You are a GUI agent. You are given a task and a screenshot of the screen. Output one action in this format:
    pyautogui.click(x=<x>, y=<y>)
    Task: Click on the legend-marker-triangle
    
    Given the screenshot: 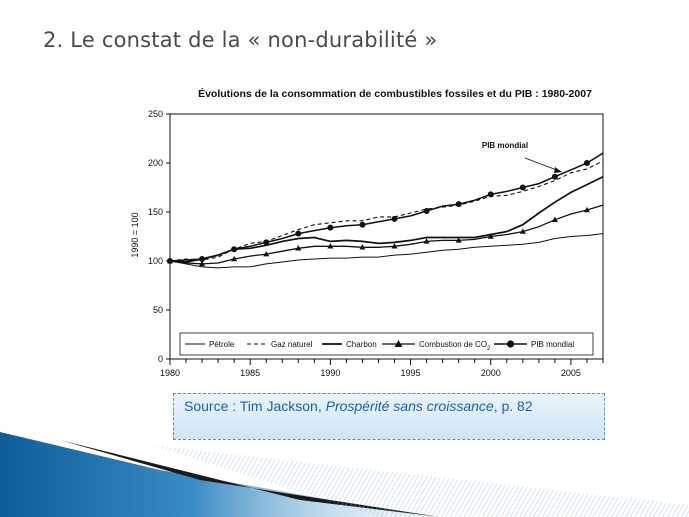 What is the action you would take?
    pyautogui.click(x=398, y=343)
    